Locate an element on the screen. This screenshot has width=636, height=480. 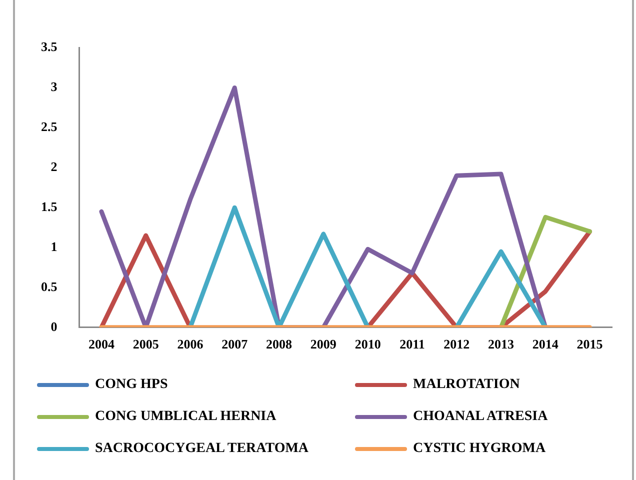
x-tick-label: 2007 is located at coordinates (235, 344).